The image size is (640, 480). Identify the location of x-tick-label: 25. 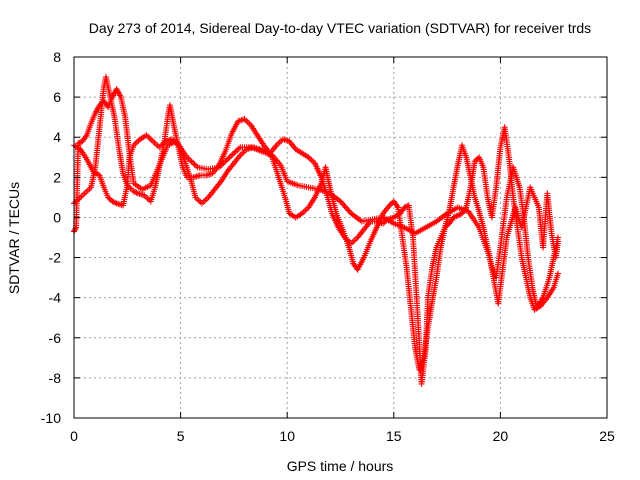
(607, 436).